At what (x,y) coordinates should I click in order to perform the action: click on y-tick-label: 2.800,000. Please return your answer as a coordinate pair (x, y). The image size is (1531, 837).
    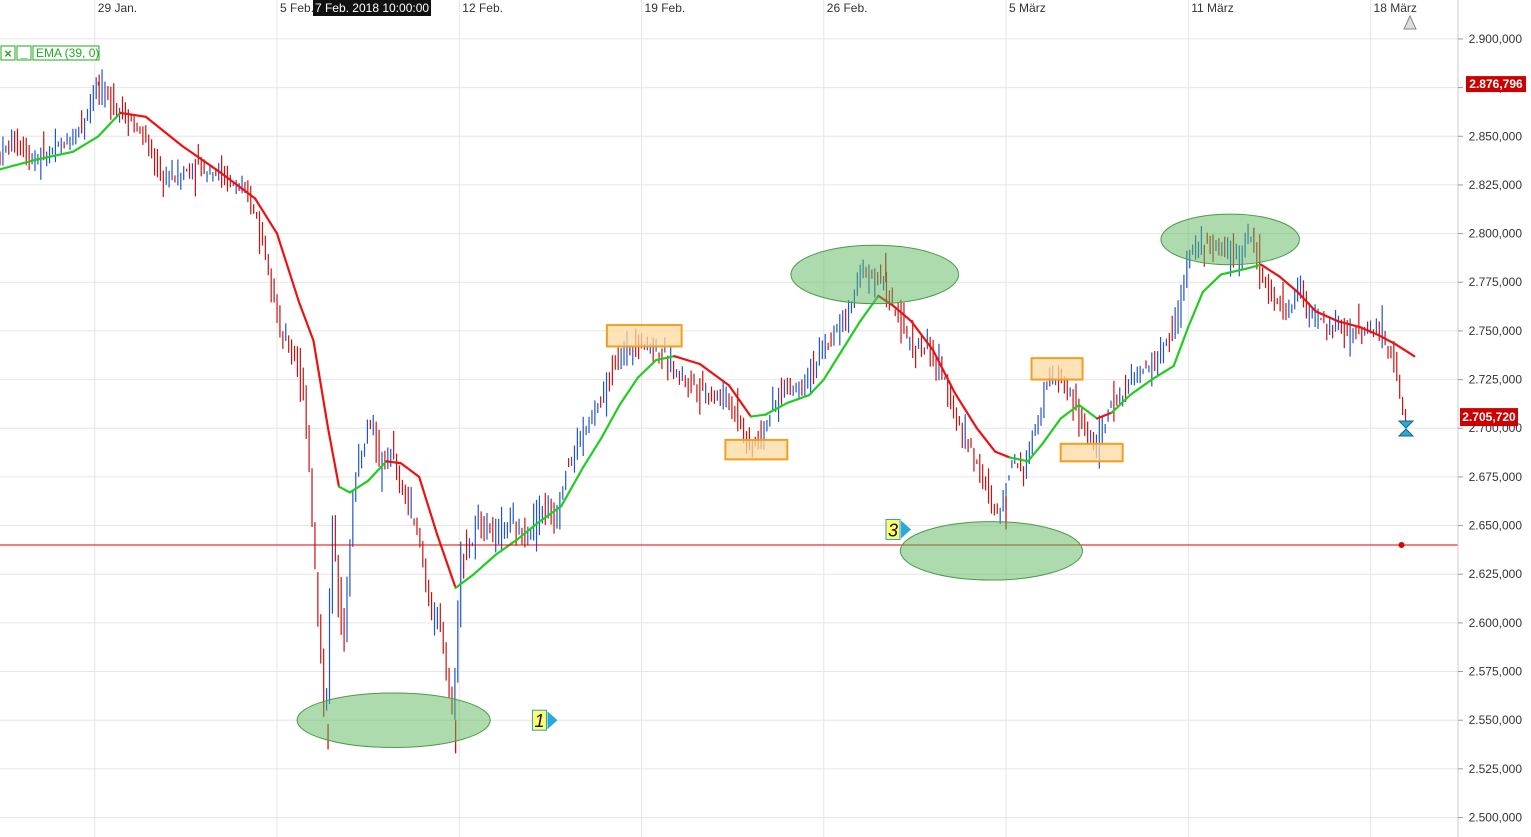
    Looking at the image, I should click on (1496, 234).